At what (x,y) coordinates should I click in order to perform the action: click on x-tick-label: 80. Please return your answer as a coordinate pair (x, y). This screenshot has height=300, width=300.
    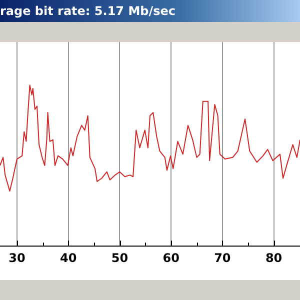
    Looking at the image, I should click on (273, 257).